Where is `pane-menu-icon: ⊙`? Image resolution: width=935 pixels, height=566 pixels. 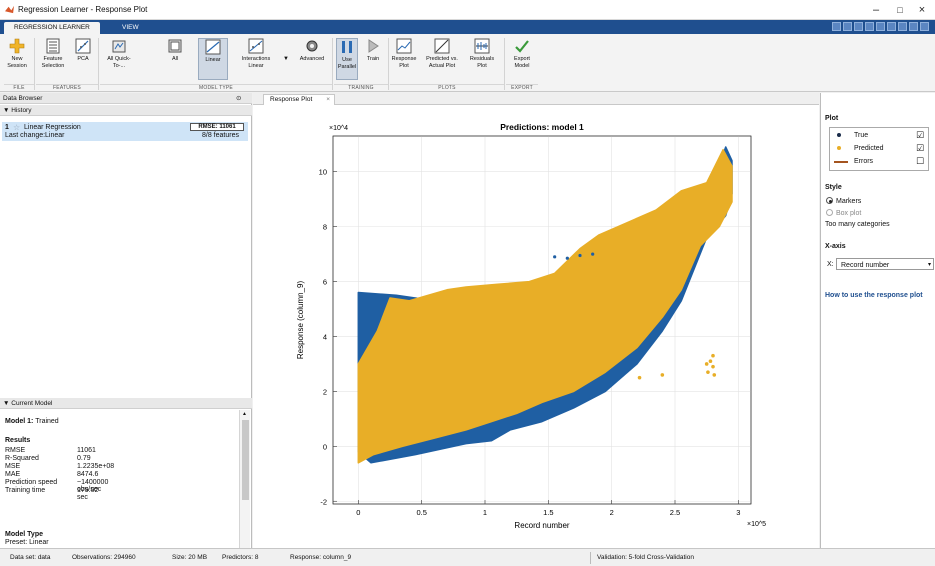
pane-menu-icon: ⊙ is located at coordinates (239, 98).